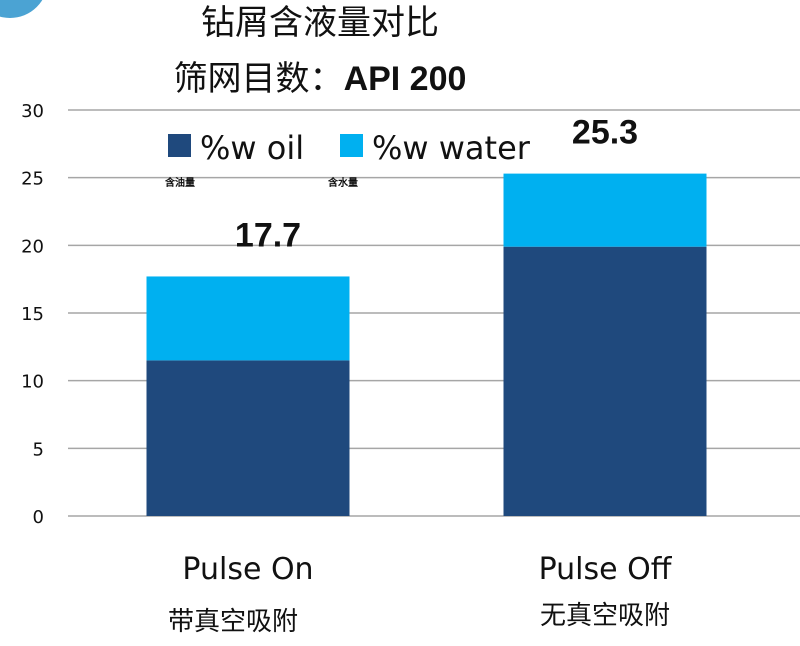  What do you see at coordinates (32, 179) in the screenshot?
I see `y-tick-label: 25` at bounding box center [32, 179].